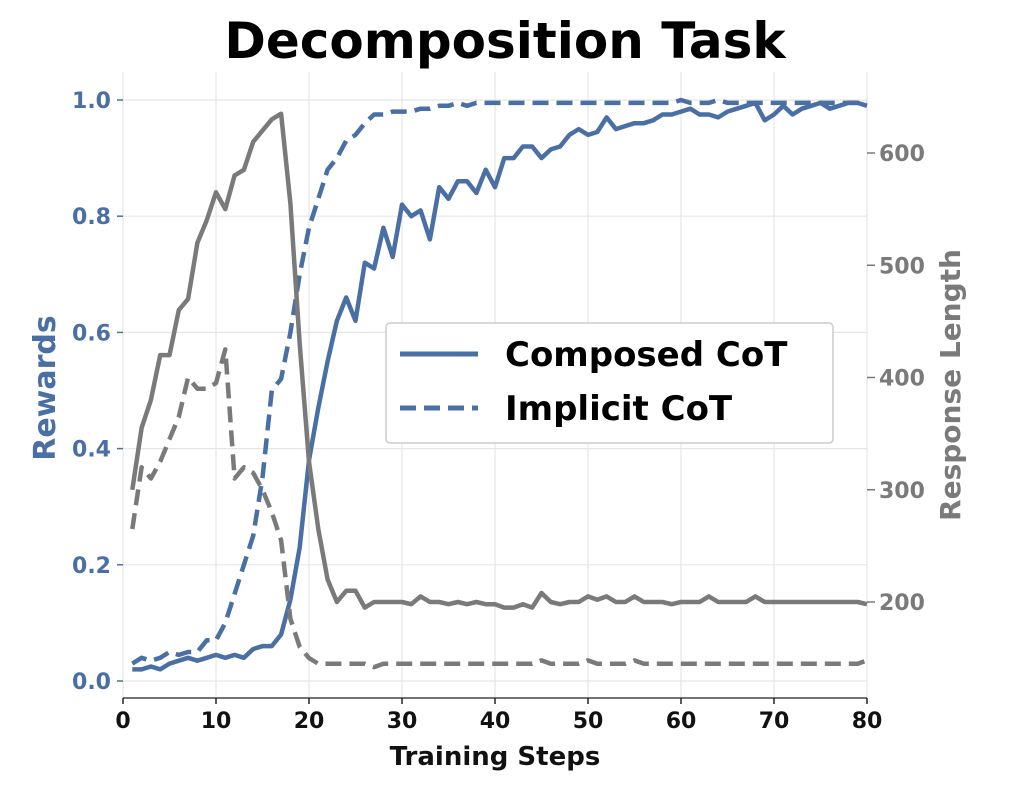  Describe the element at coordinates (402, 721) in the screenshot. I see `x-tick-label: 30` at that location.